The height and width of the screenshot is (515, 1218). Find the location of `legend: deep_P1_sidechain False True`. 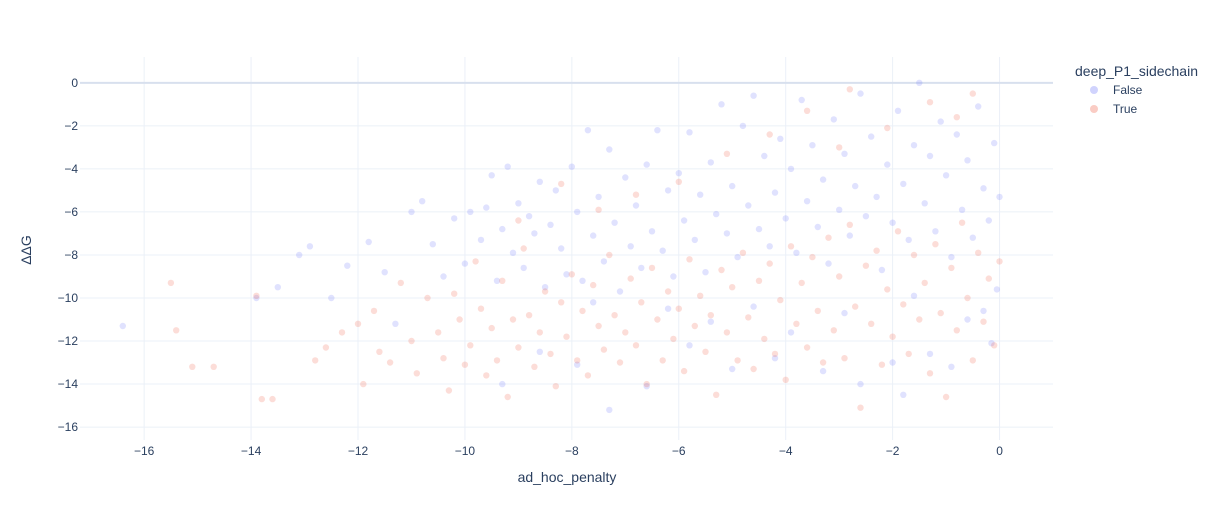

legend: deep_P1_sidechain False True is located at coordinates (1136, 89).